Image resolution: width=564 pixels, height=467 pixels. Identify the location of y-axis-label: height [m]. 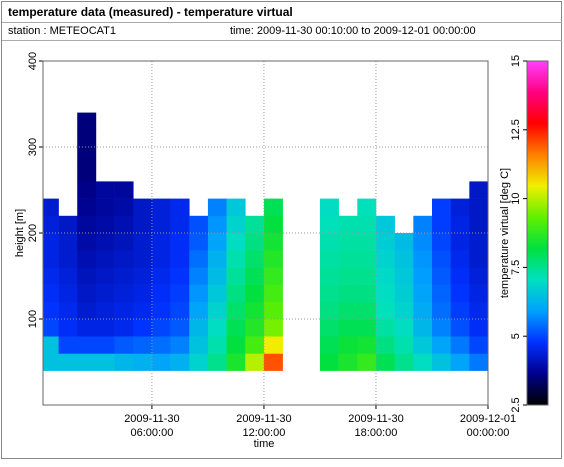
(20, 233).